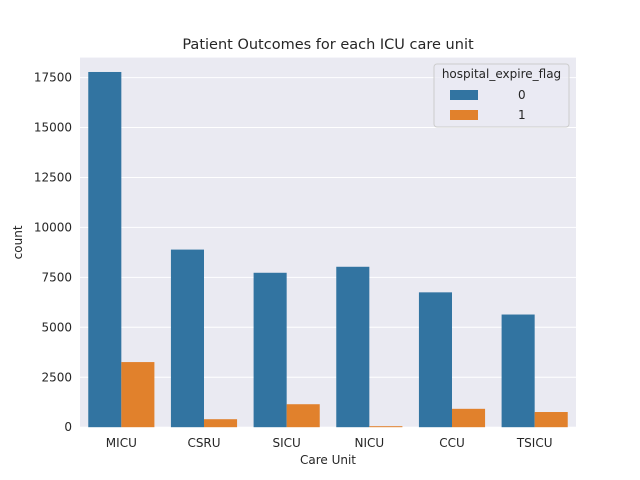 This screenshot has width=640, height=480. Describe the element at coordinates (452, 443) in the screenshot. I see `x-tick-label: CCU` at that location.